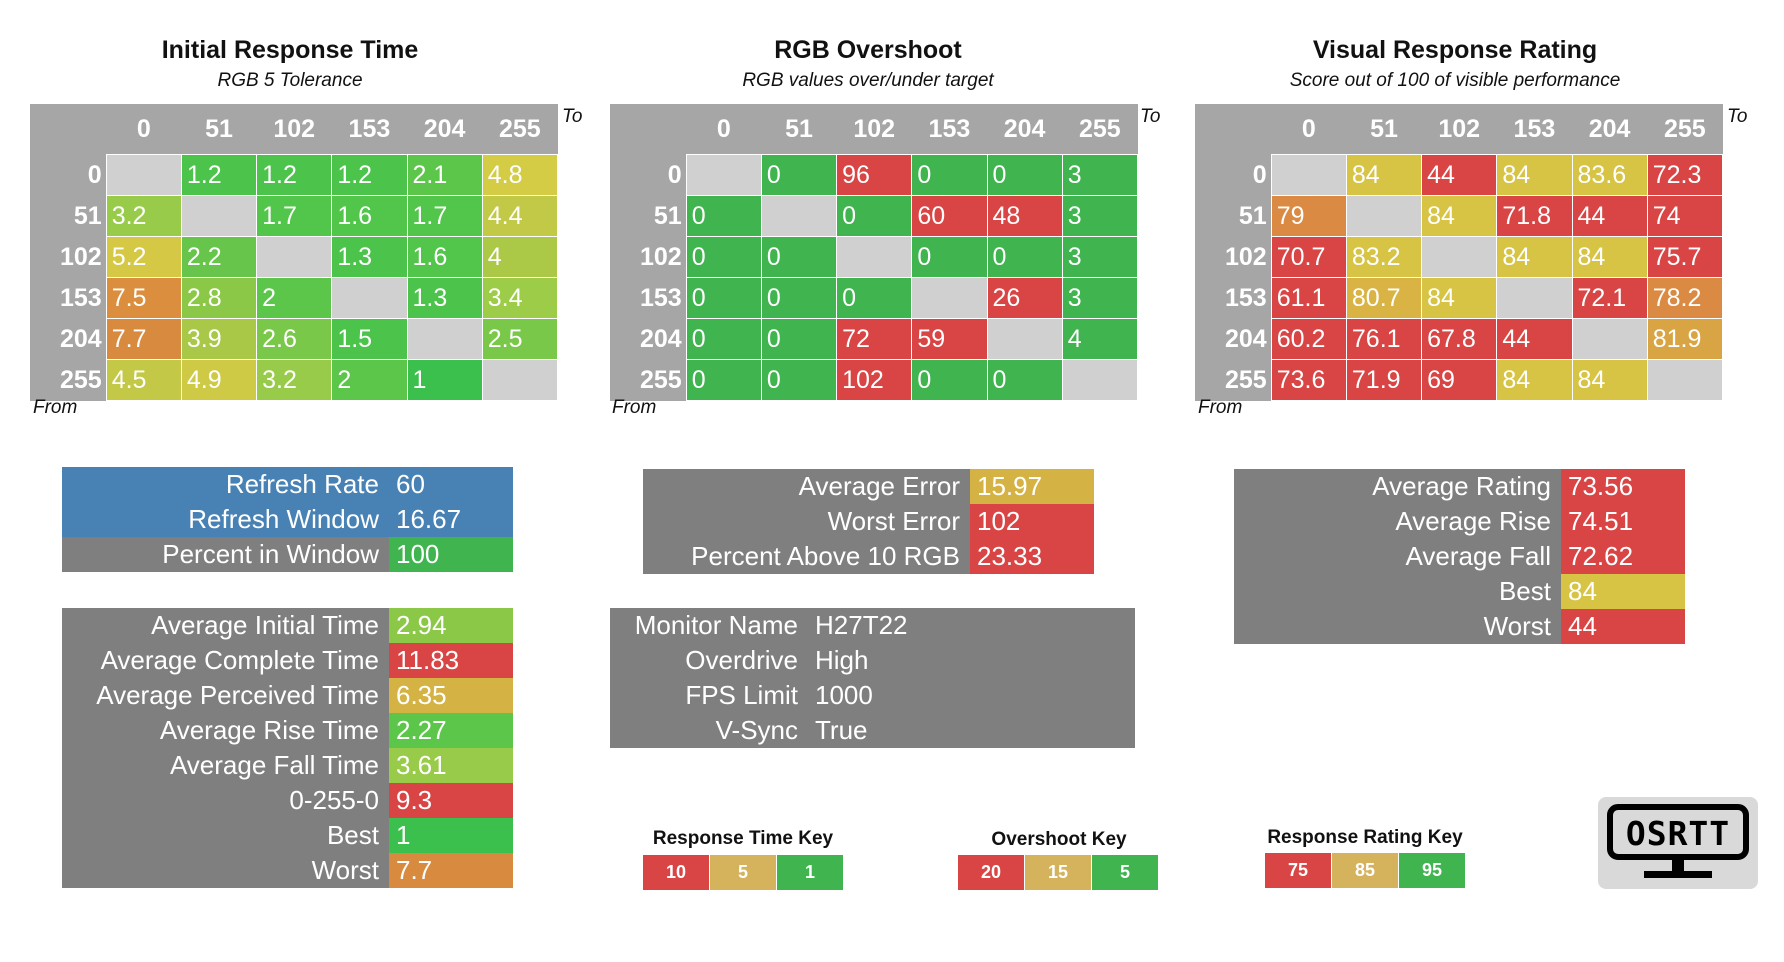 This screenshot has height=962, width=1784. What do you see at coordinates (451, 484) in the screenshot?
I see `stat-value: 60` at bounding box center [451, 484].